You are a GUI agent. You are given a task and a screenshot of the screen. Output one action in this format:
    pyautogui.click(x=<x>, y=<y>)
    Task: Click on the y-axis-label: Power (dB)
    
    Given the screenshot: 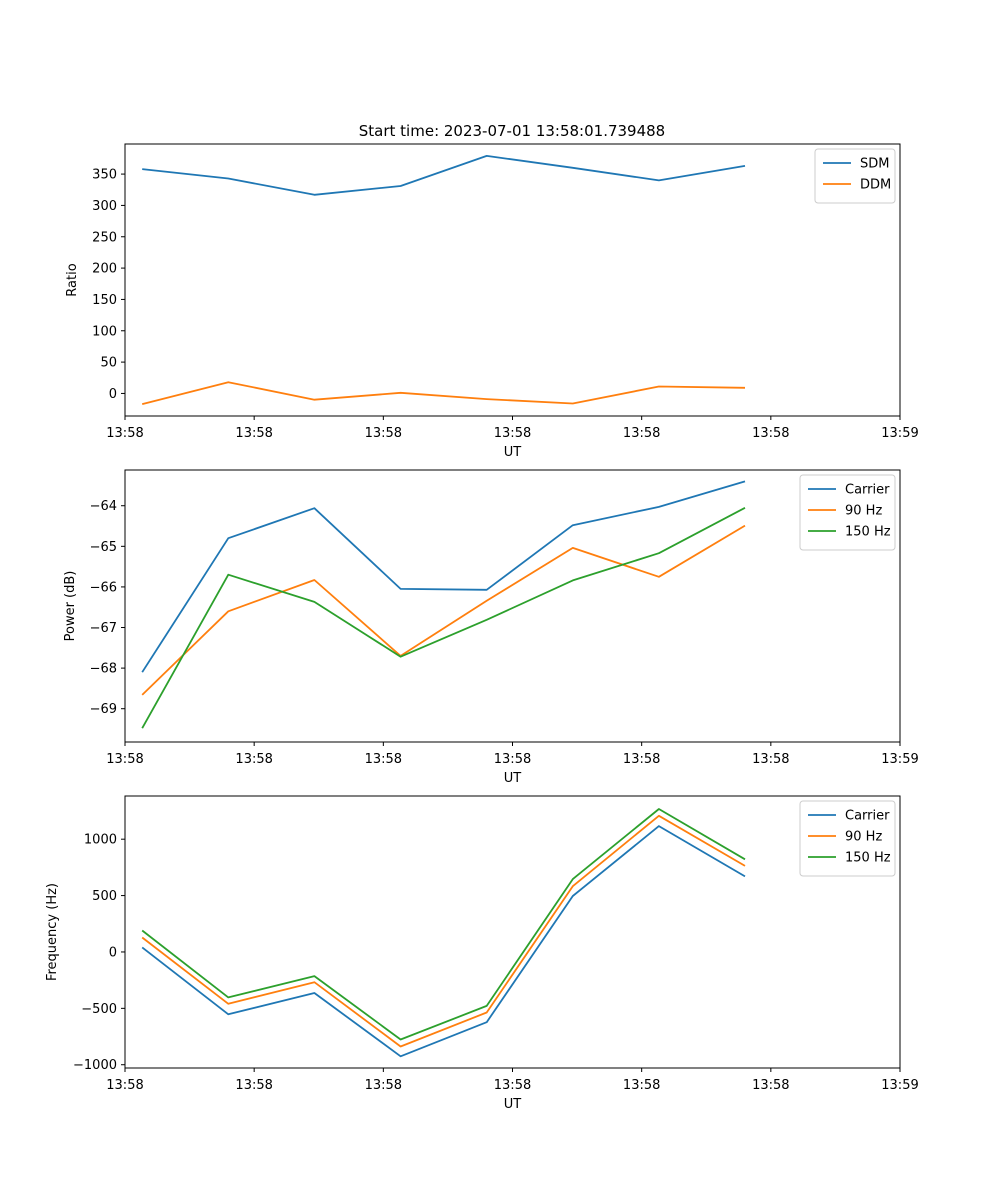 What is the action you would take?
    pyautogui.click(x=70, y=606)
    